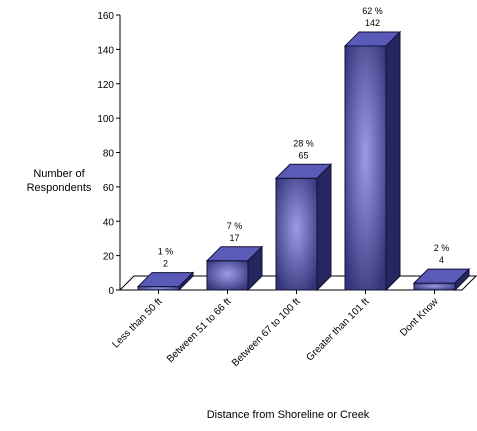  What do you see at coordinates (235, 226) in the screenshot?
I see `percent-label: 7 %` at bounding box center [235, 226].